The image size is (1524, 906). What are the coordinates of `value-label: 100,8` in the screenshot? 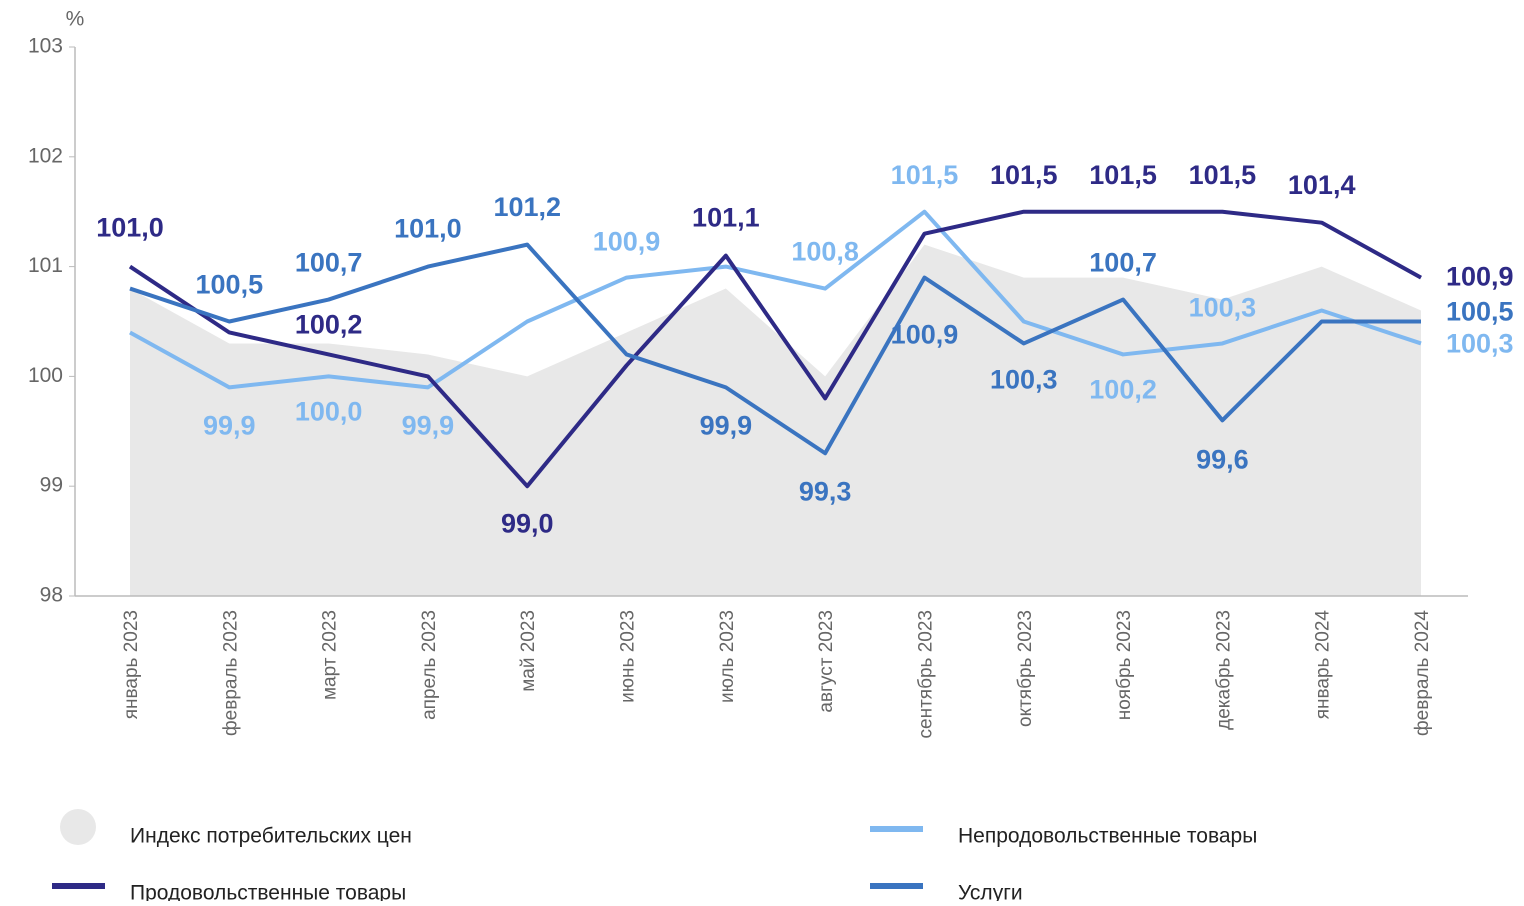 It's located at (825, 252).